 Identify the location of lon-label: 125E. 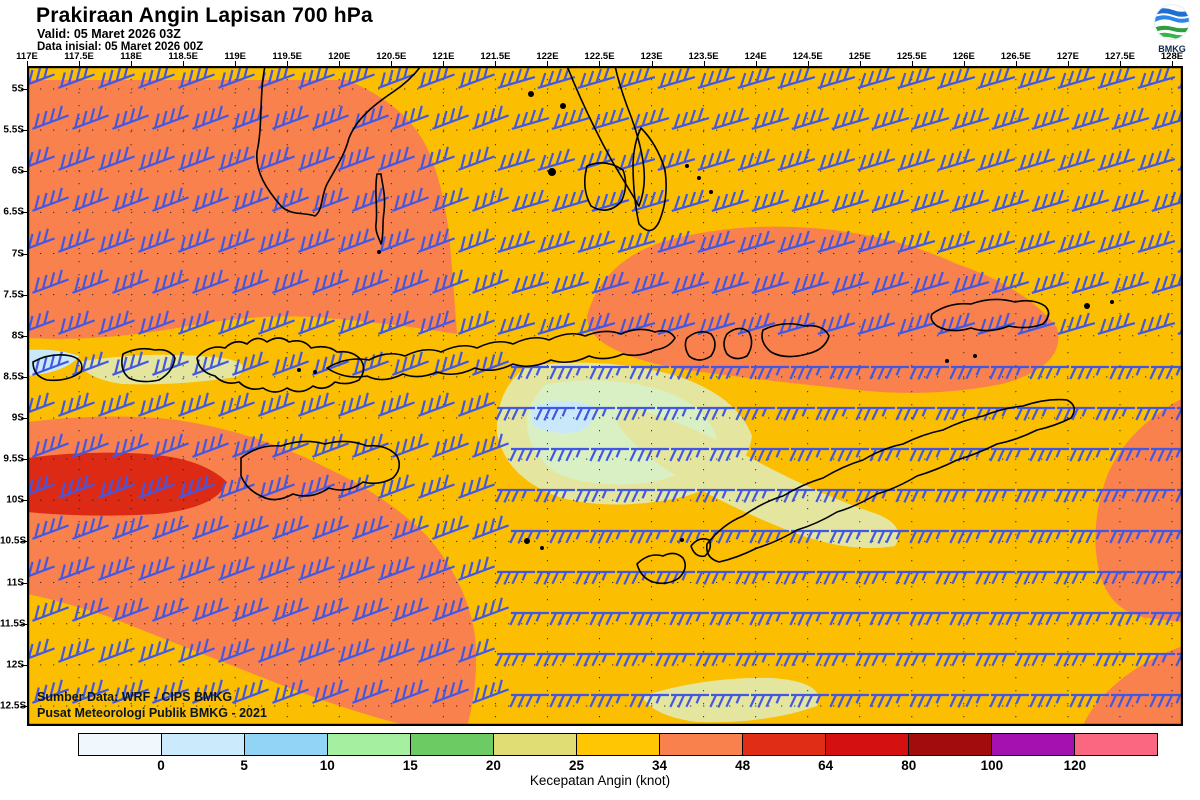
(859, 56).